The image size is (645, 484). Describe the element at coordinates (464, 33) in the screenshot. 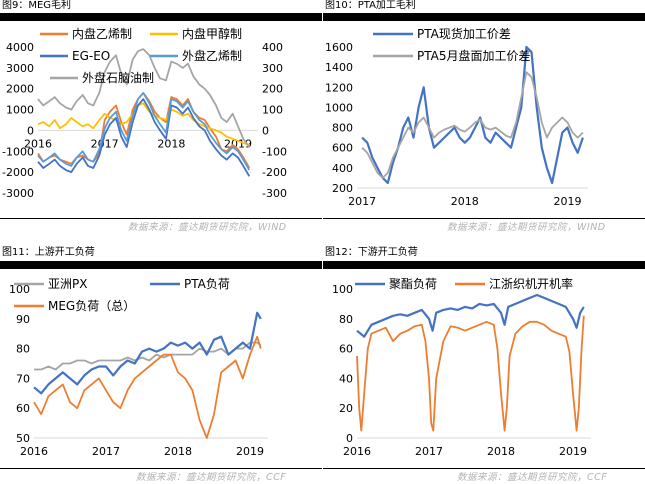

I see `legend-label: PTA现货加工价差` at that location.